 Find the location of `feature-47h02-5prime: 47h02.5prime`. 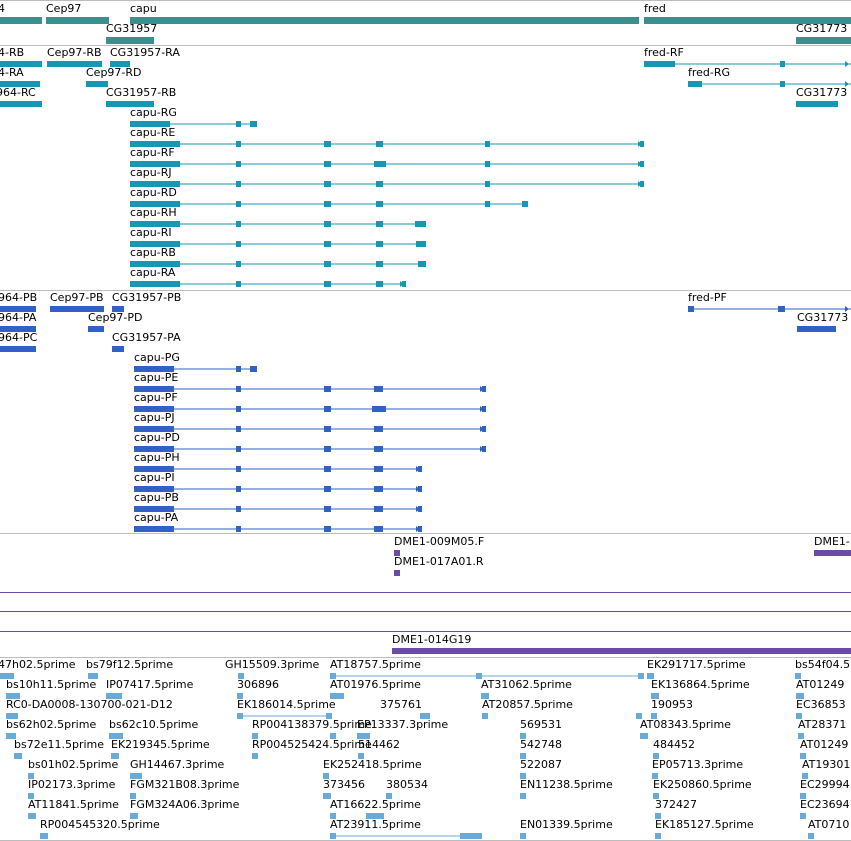

feature-47h02-5prime: 47h02.5prime is located at coordinates (38, 668).